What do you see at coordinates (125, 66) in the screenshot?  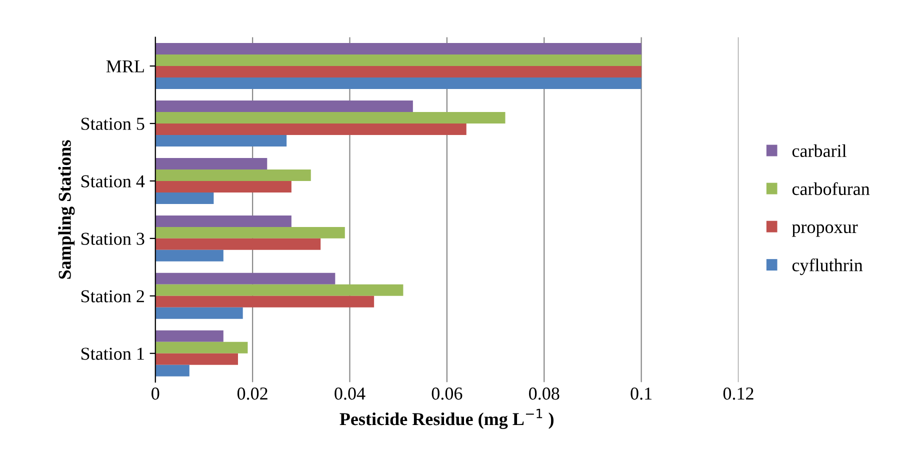 I see `y-tick-label: MRL` at bounding box center [125, 66].